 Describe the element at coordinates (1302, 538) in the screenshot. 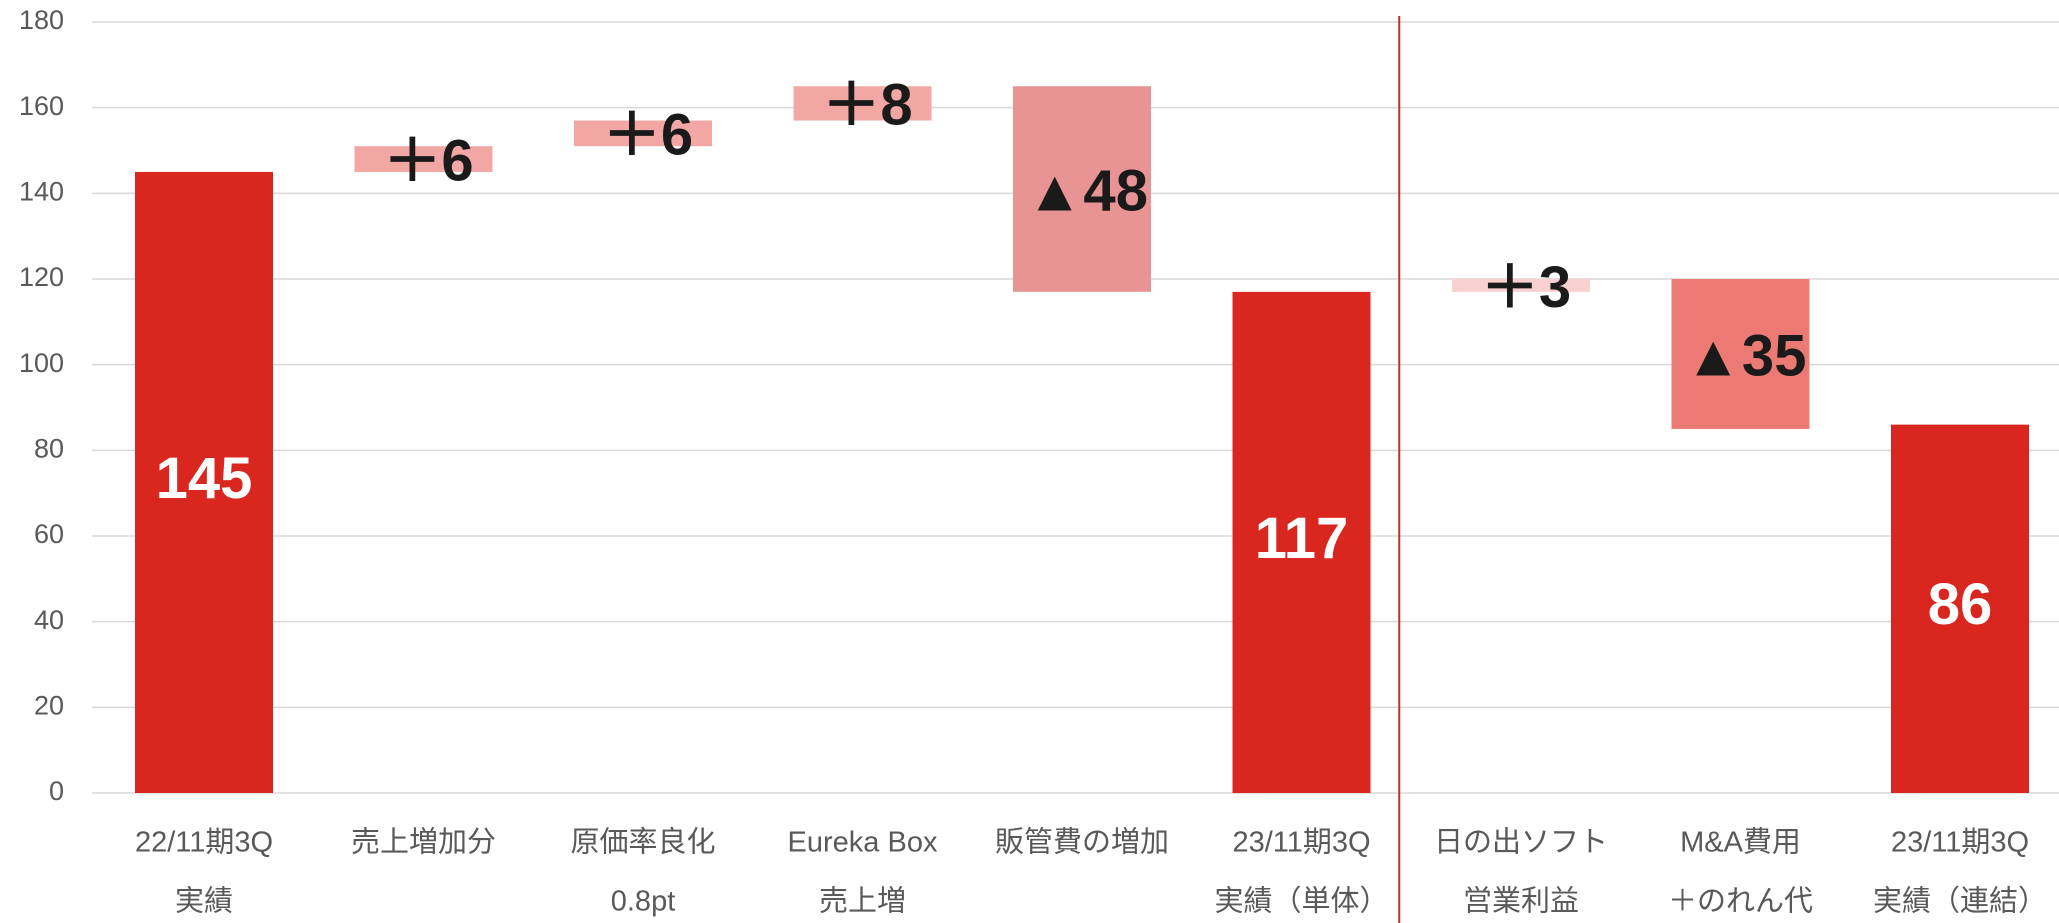

I see `value-label: 117` at that location.